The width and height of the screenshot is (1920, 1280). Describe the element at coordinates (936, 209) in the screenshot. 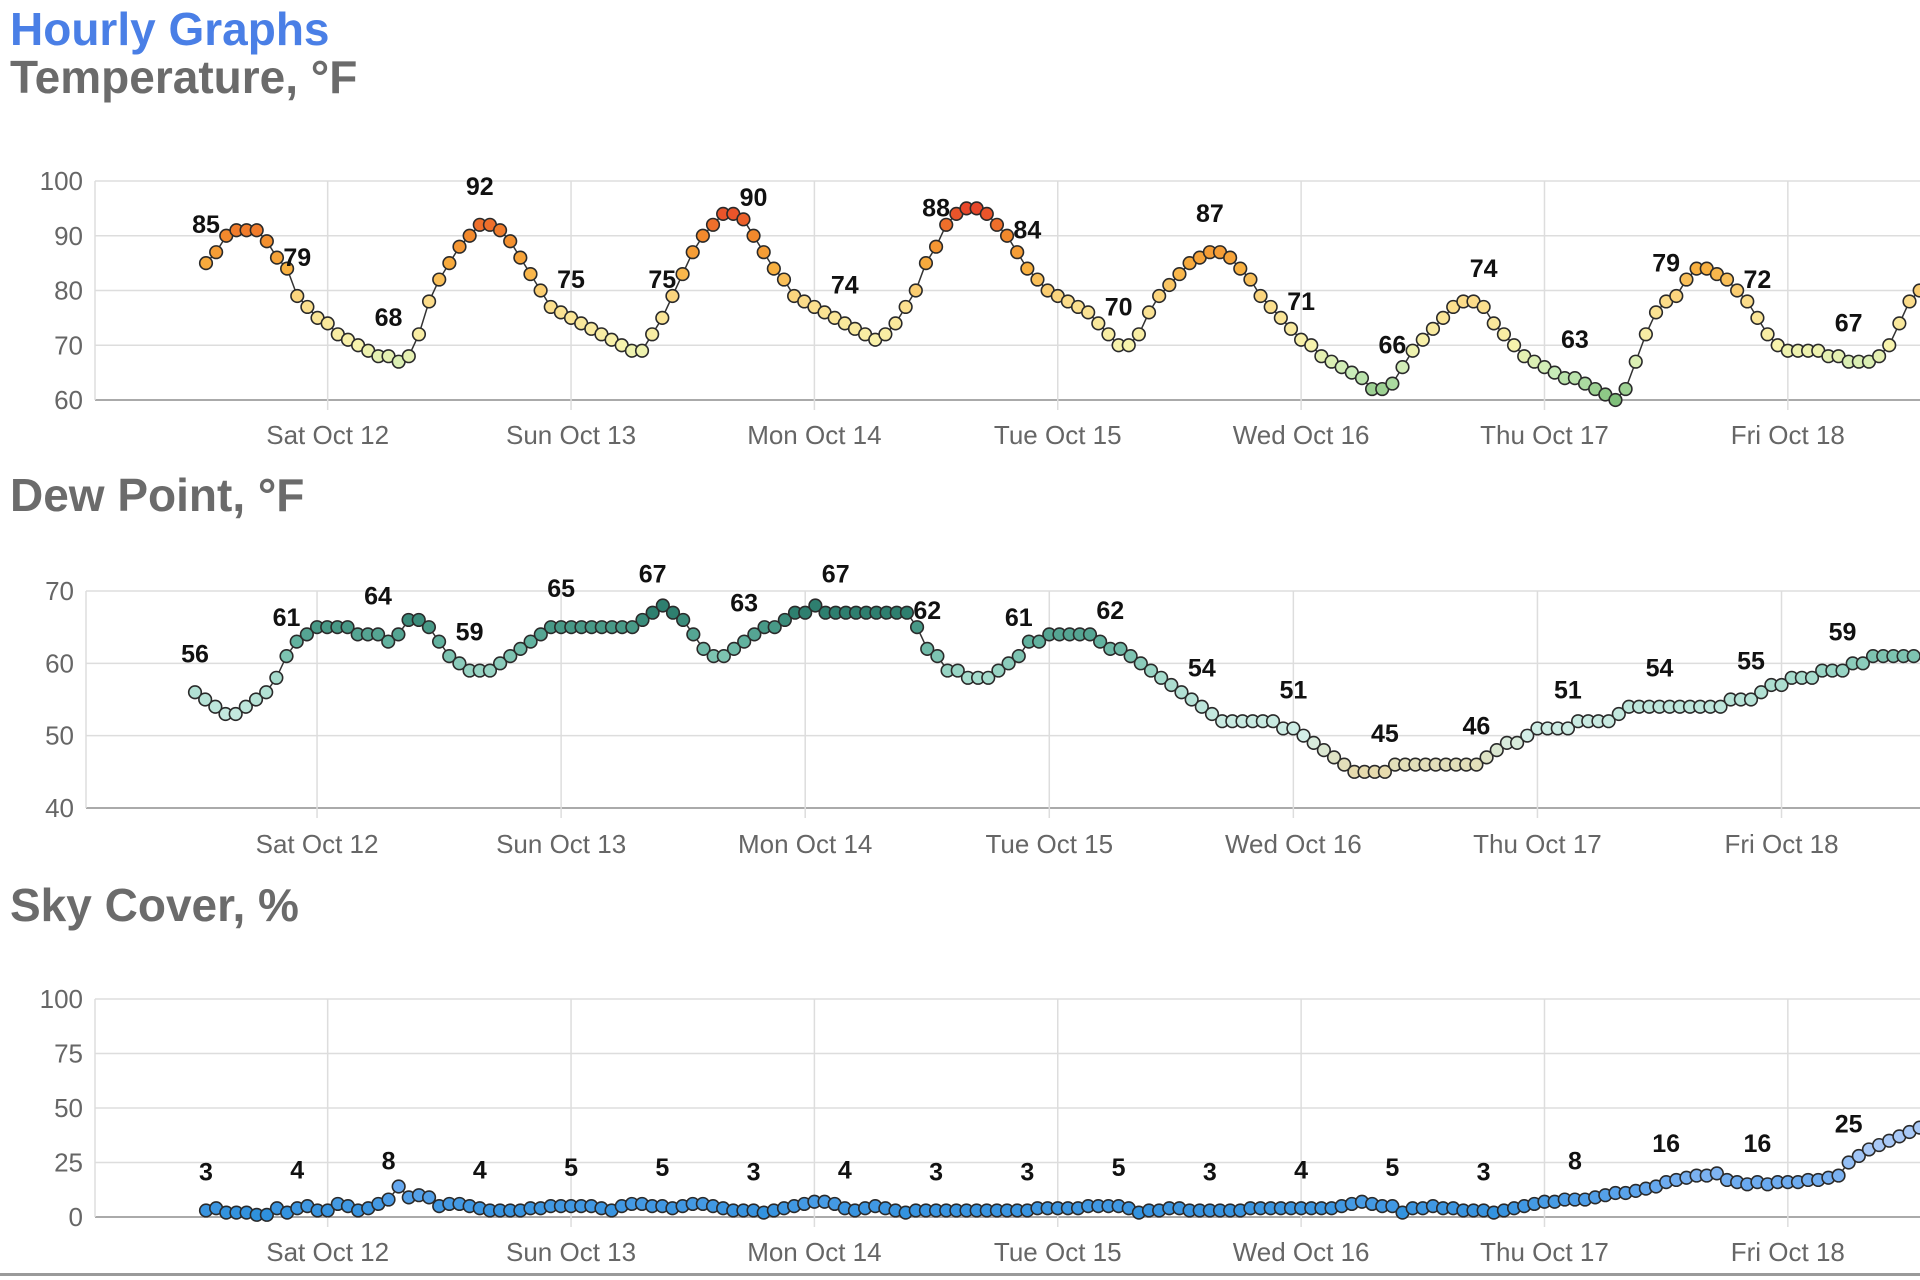

I see `data-label: 88` at that location.